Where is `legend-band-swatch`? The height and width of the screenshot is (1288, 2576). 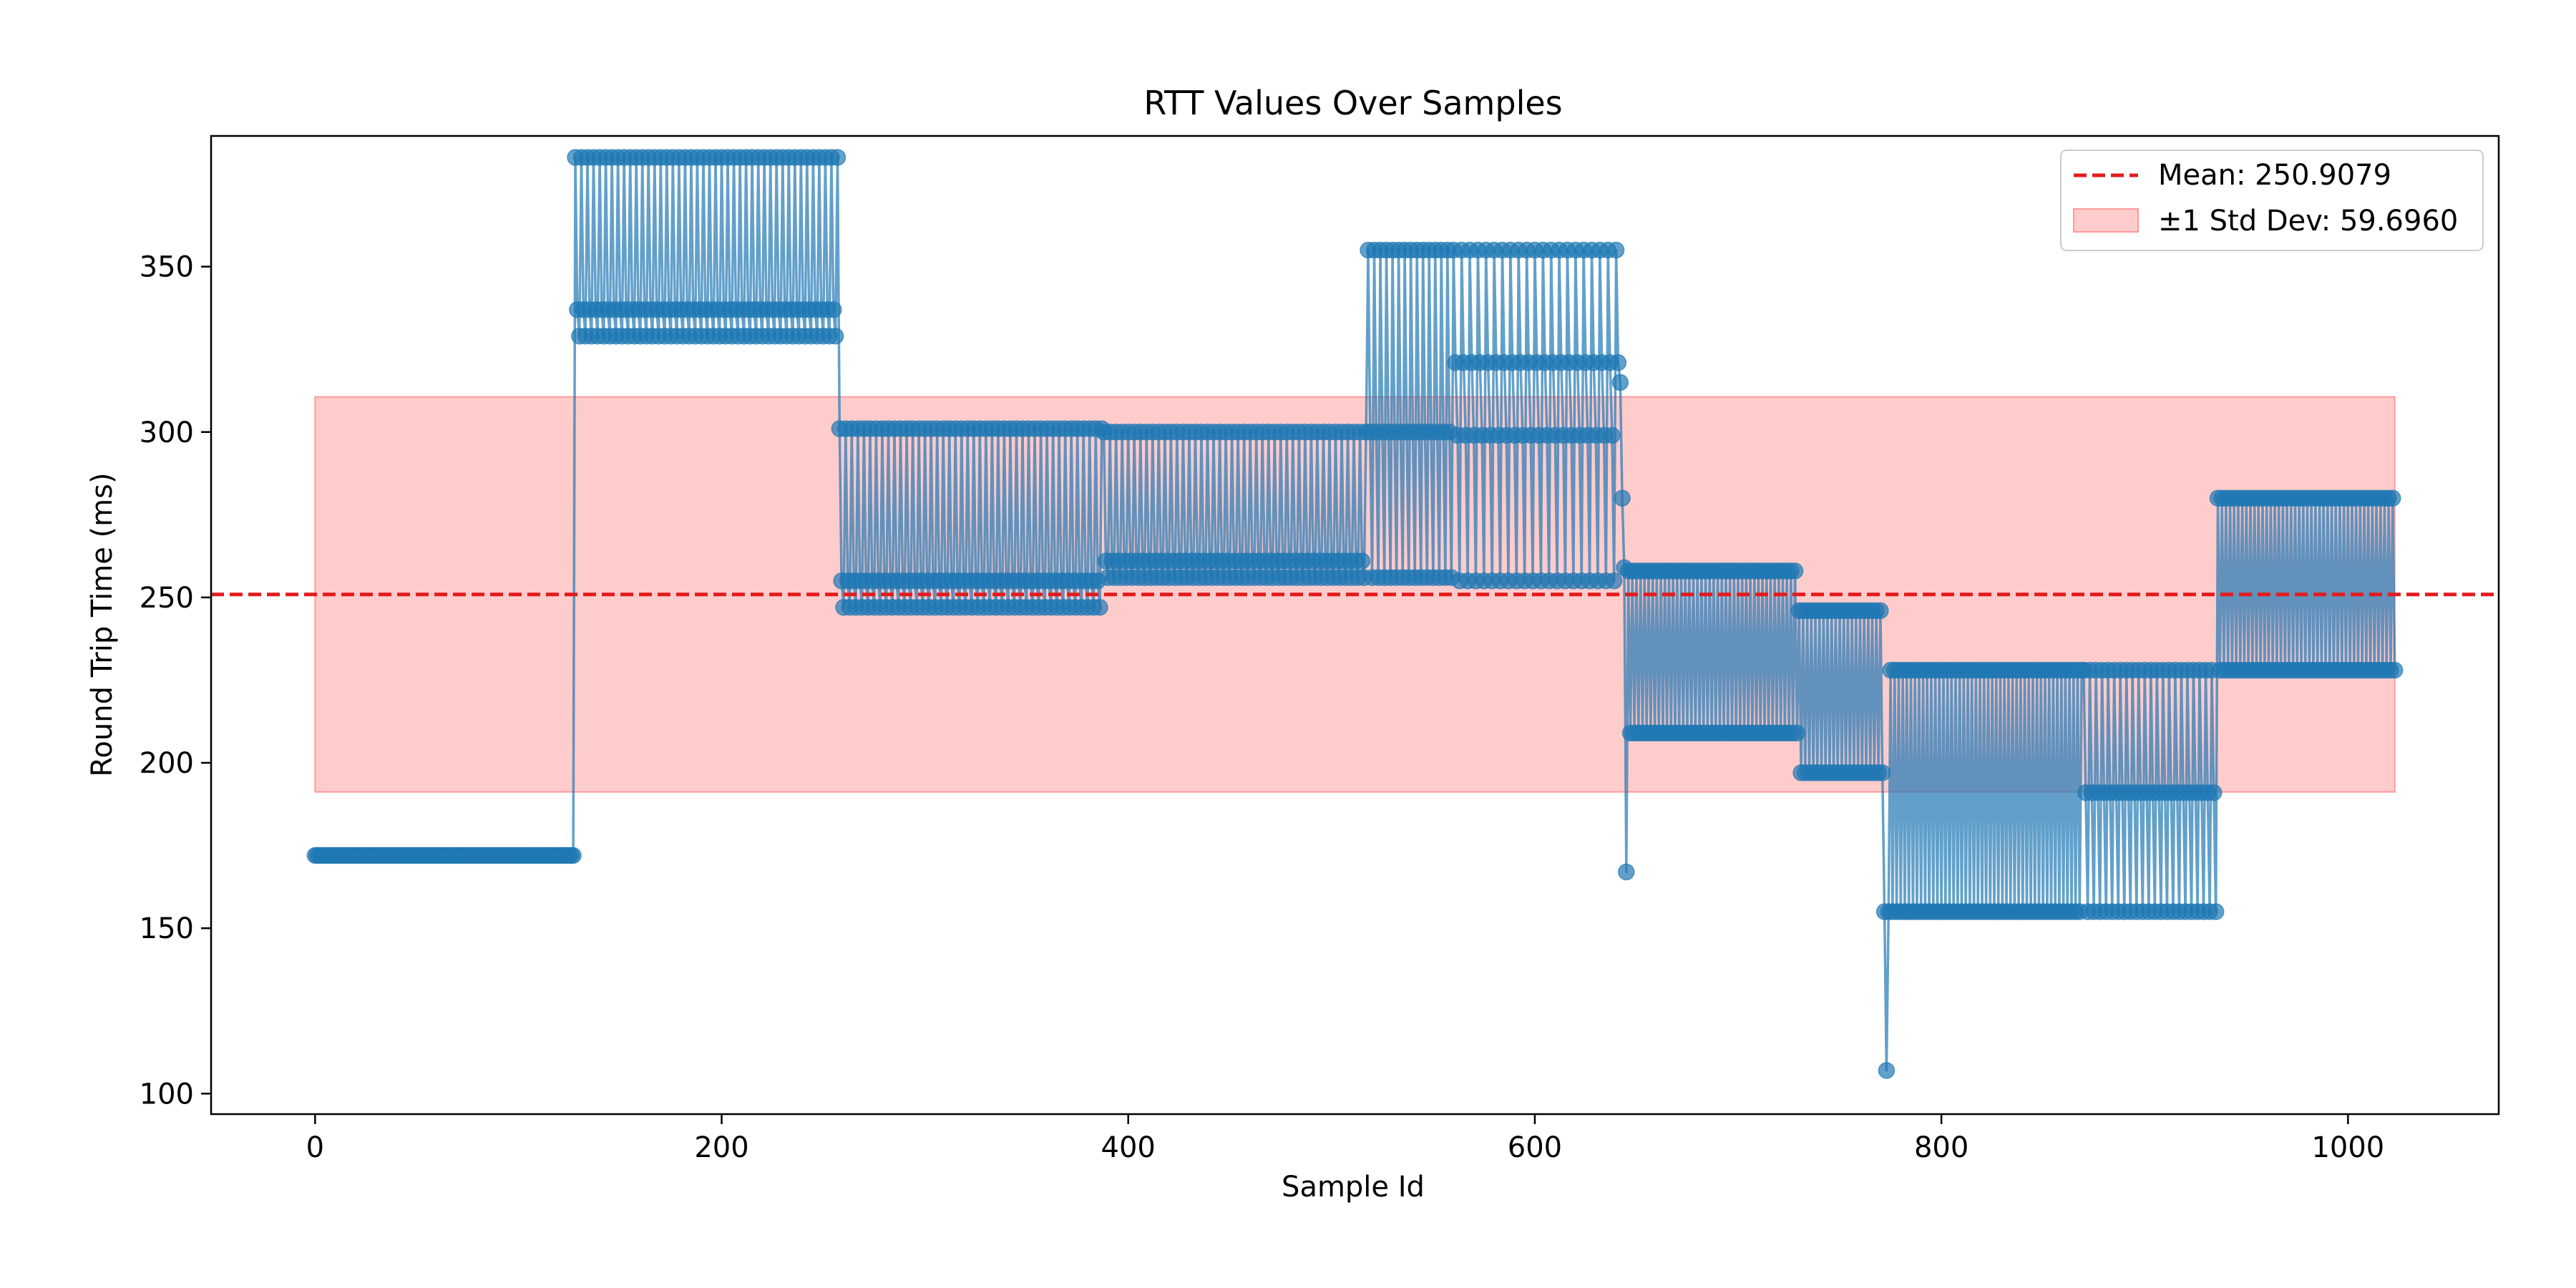
legend-band-swatch is located at coordinates (2106, 220).